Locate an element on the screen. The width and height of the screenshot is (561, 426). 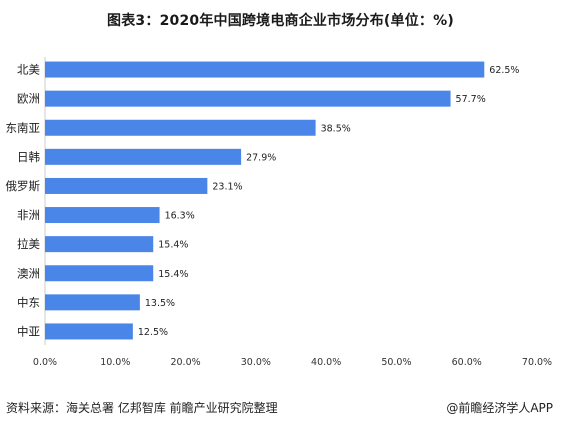
data-label: 23.1% is located at coordinates (227, 186).